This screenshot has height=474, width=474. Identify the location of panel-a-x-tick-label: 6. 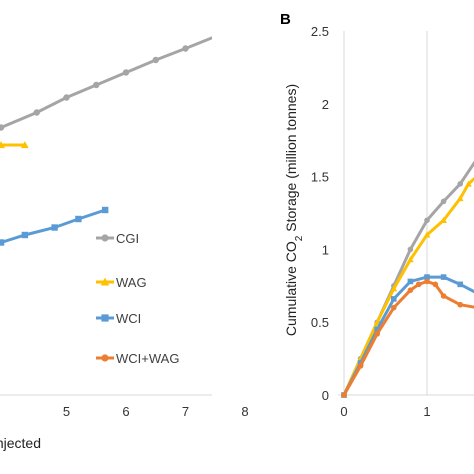
(125, 411).